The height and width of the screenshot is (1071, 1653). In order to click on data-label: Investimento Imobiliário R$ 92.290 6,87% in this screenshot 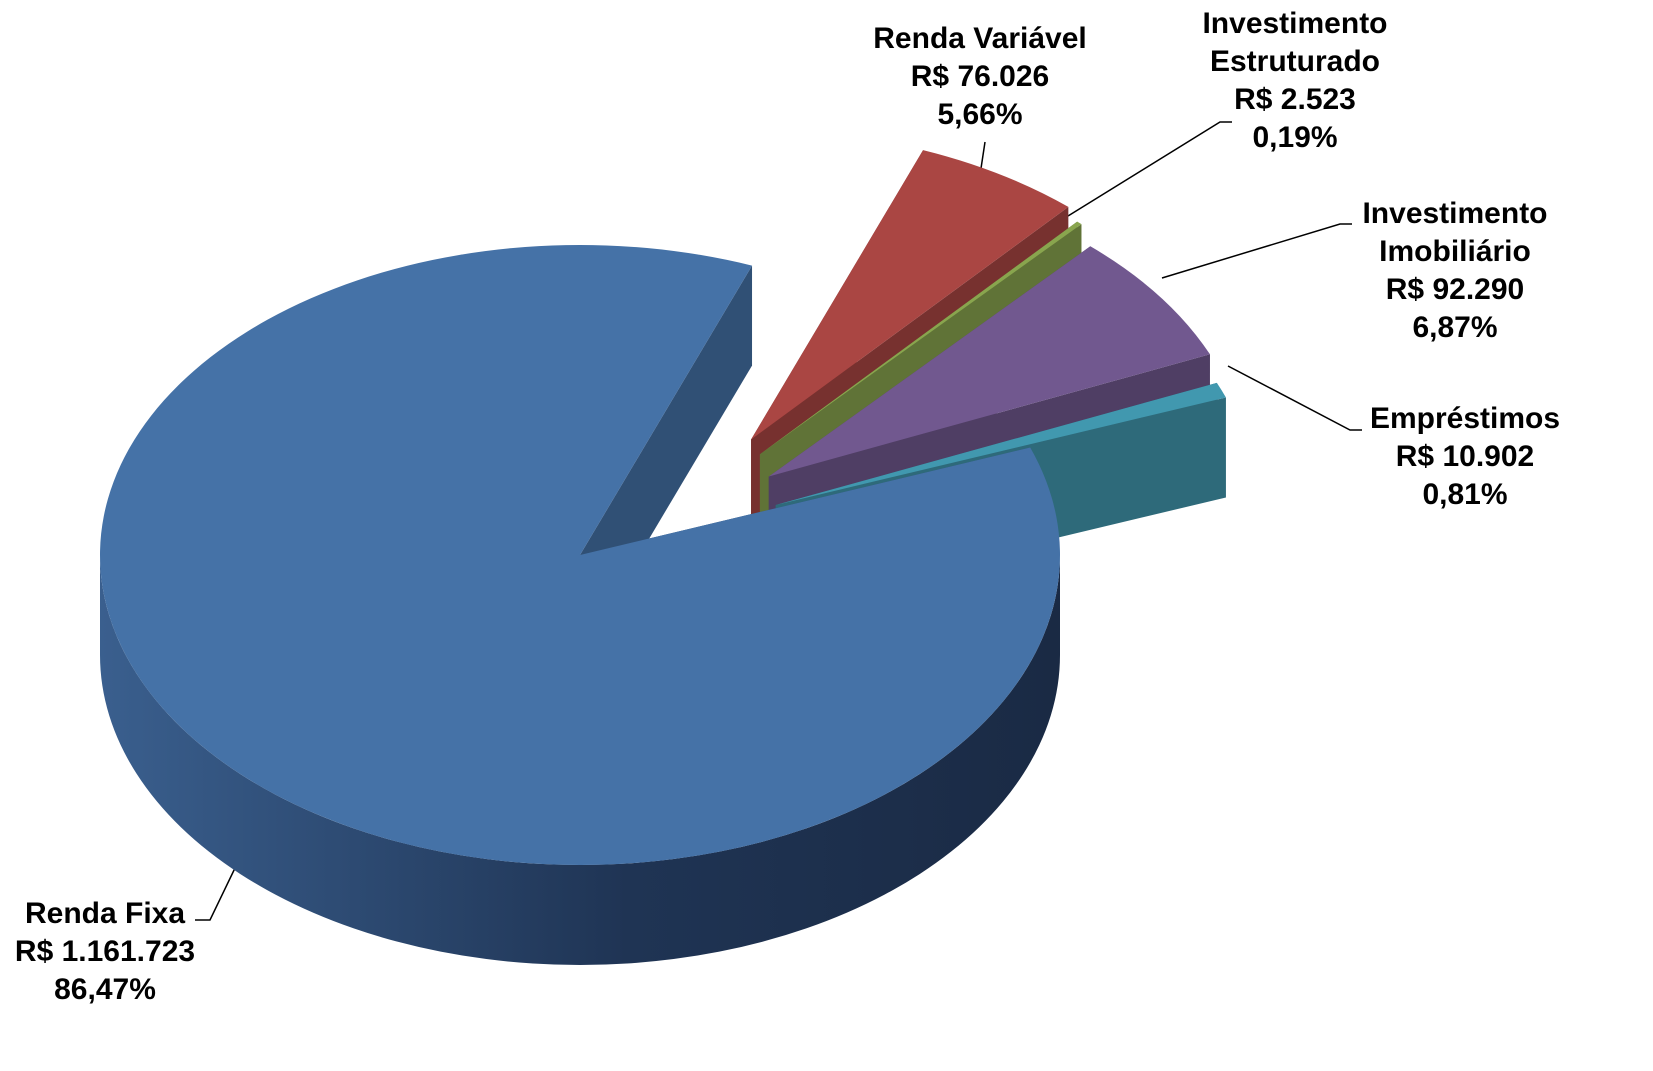, I will do `click(1455, 271)`.